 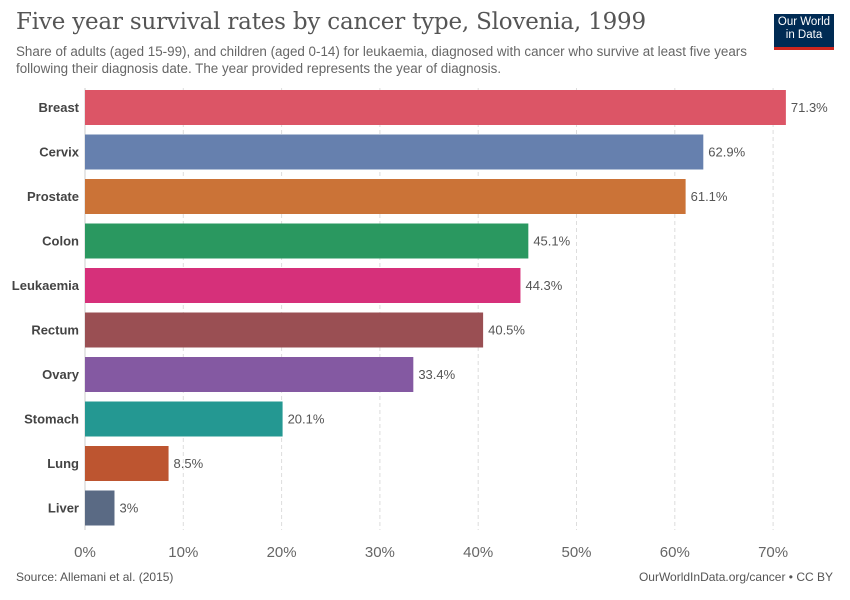 I want to click on value-label: 61.1%, so click(x=709, y=196).